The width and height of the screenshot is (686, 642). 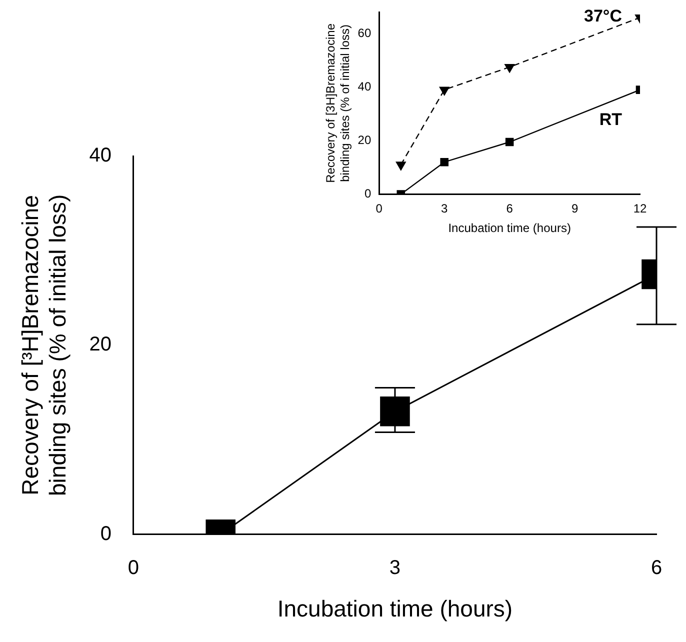 What do you see at coordinates (611, 120) in the screenshot?
I see `series-label: RT` at bounding box center [611, 120].